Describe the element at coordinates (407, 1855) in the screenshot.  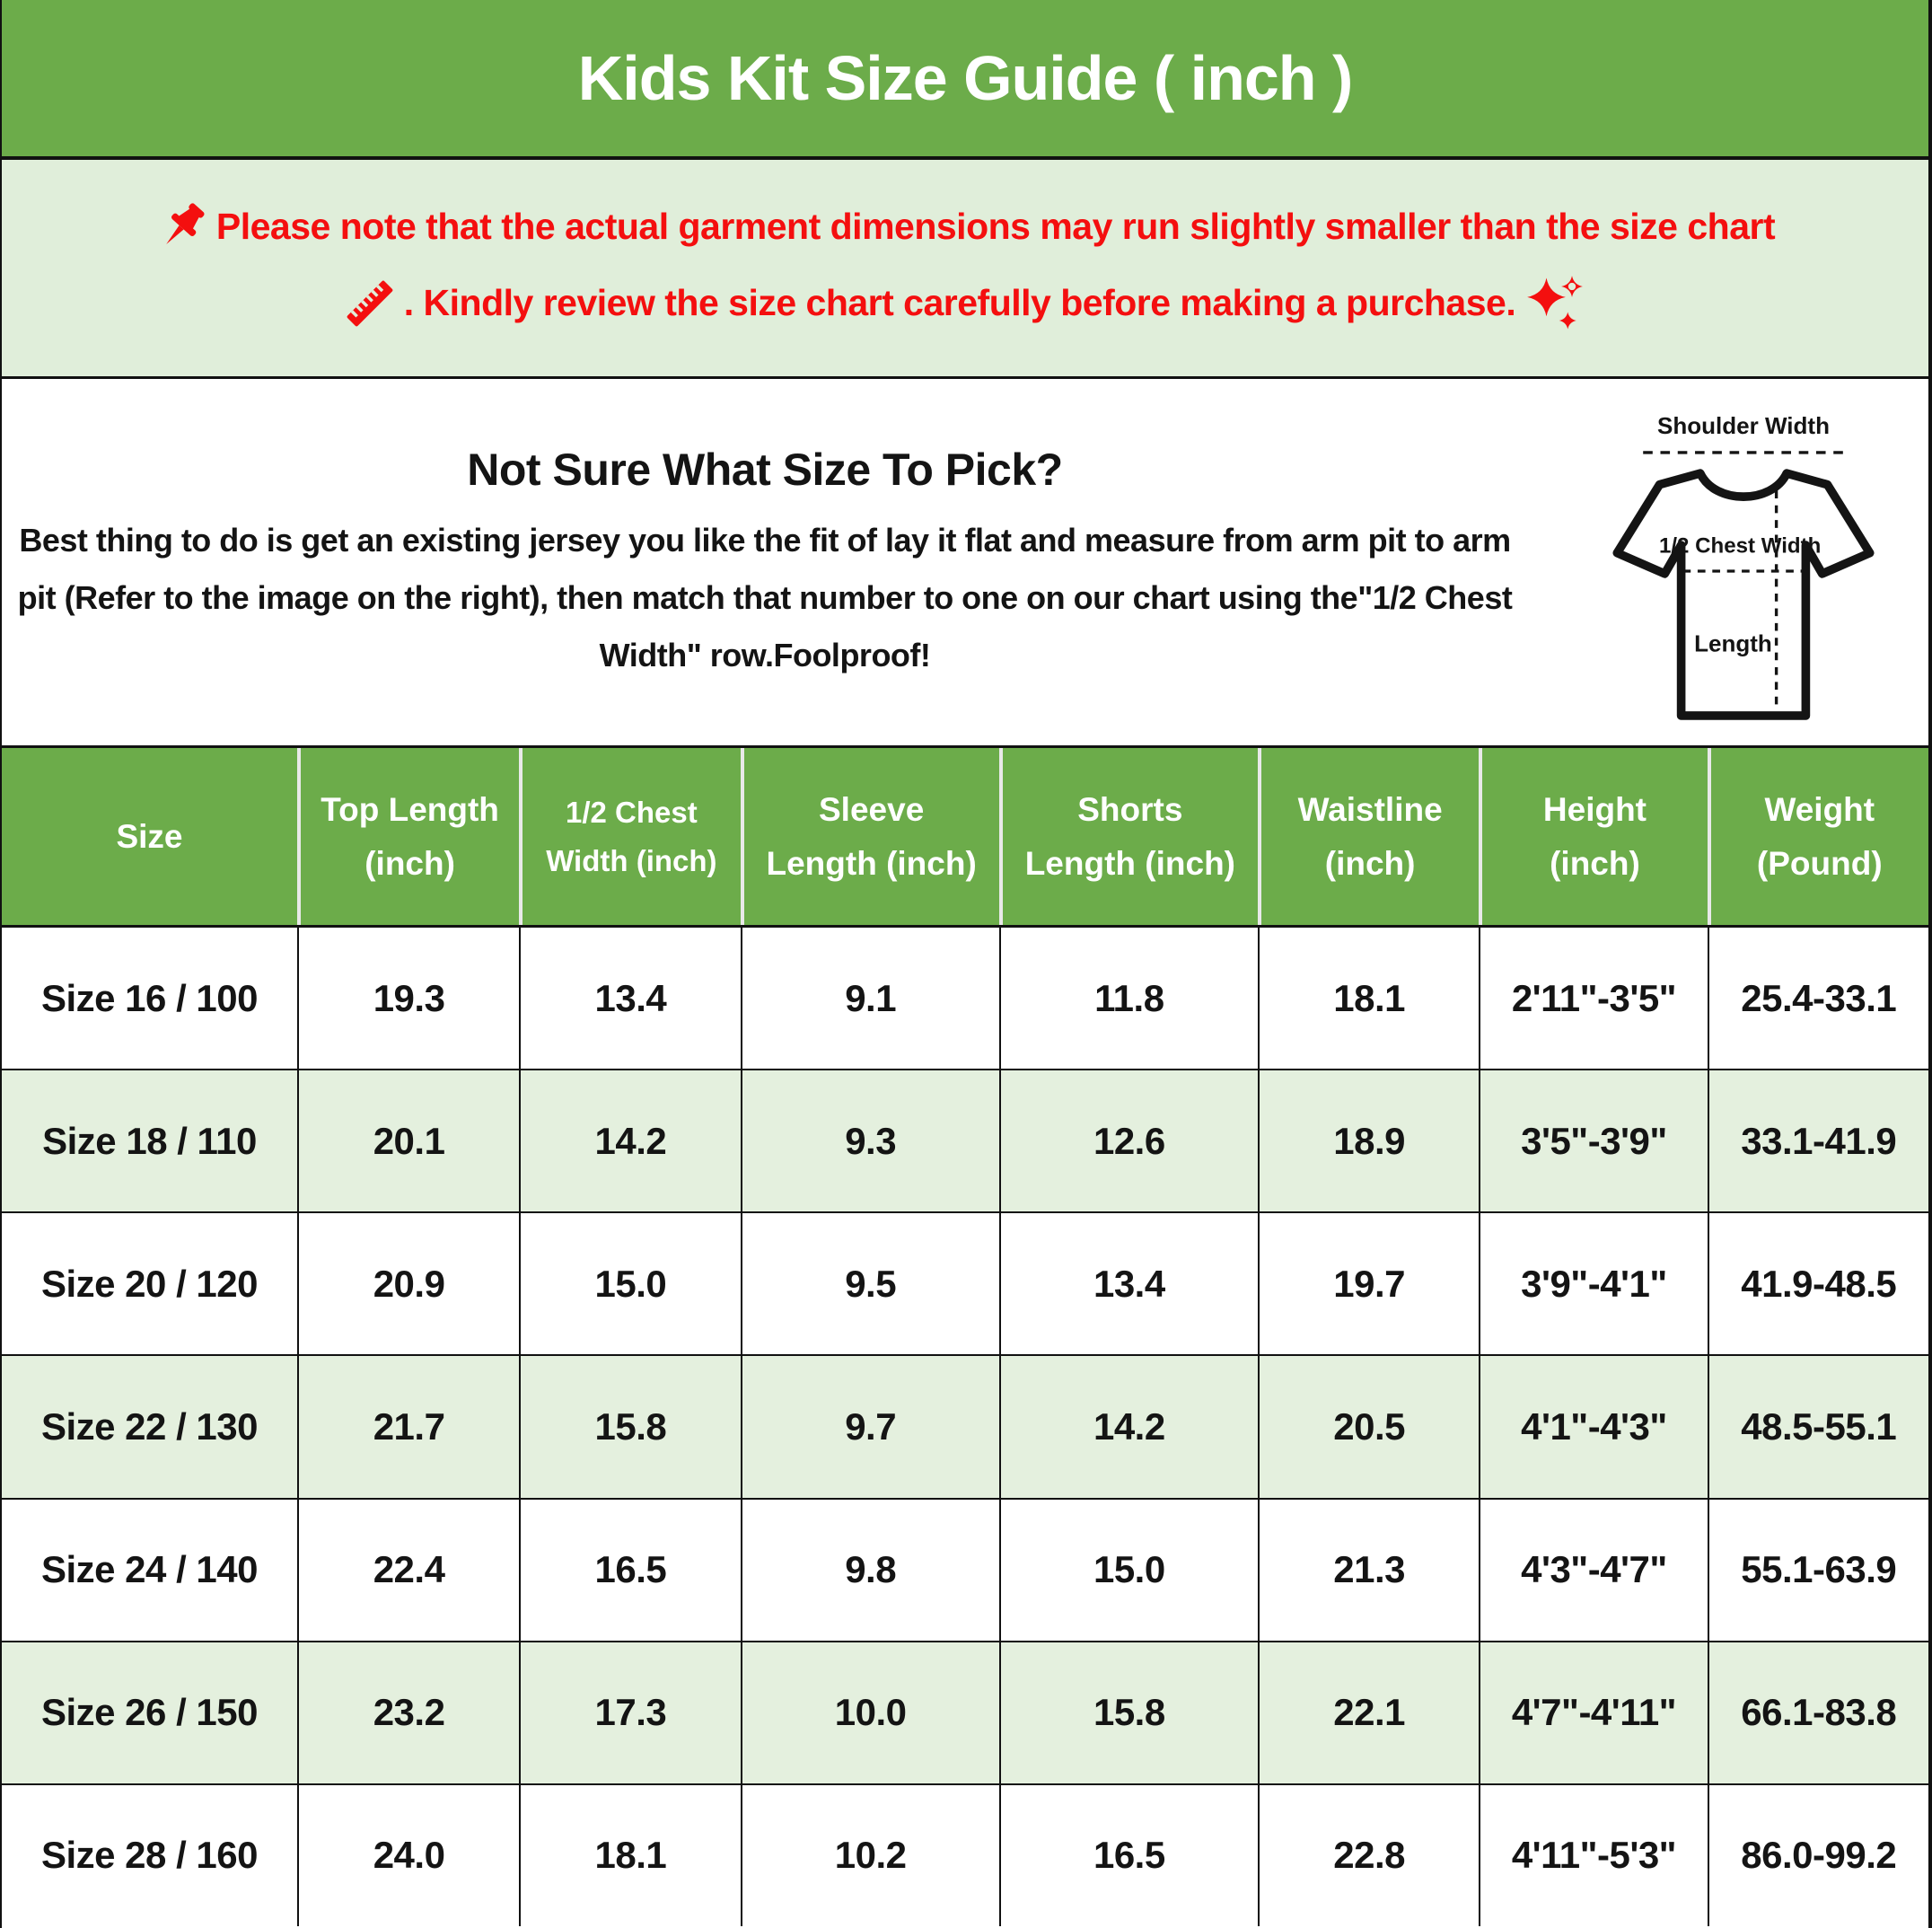
I see `value-cell: 24.0` at that location.